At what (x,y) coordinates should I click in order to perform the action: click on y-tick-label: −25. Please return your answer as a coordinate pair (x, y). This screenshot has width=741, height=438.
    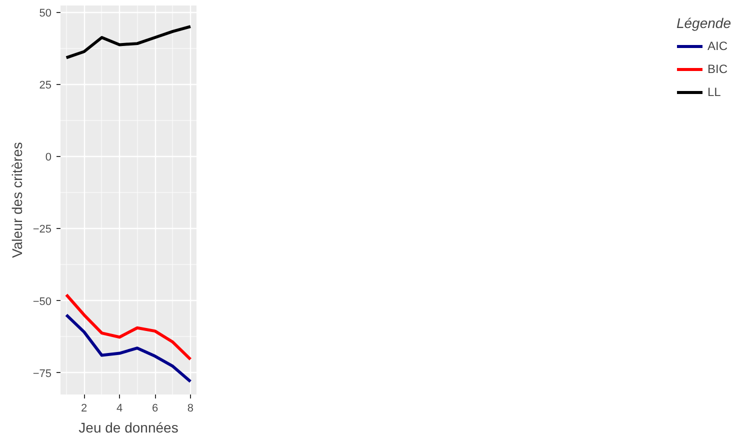
    Looking at the image, I should click on (42, 230).